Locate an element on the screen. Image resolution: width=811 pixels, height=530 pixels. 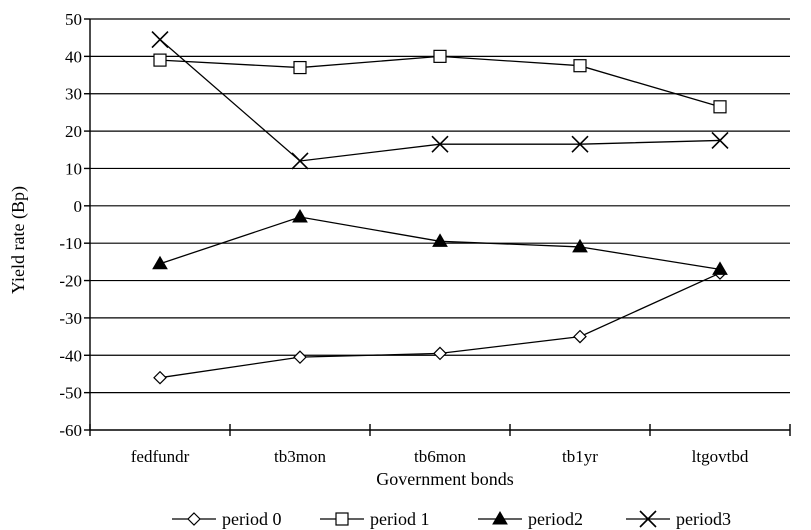
y-tick-label: -20 is located at coordinates (70, 281).